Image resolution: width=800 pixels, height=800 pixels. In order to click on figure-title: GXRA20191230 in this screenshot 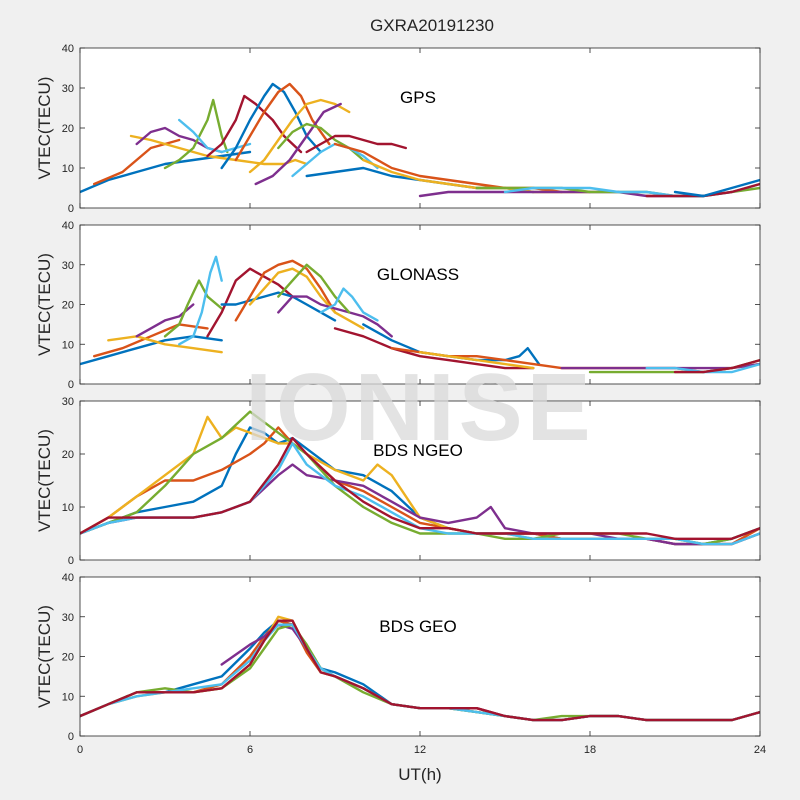, I will do `click(432, 25)`.